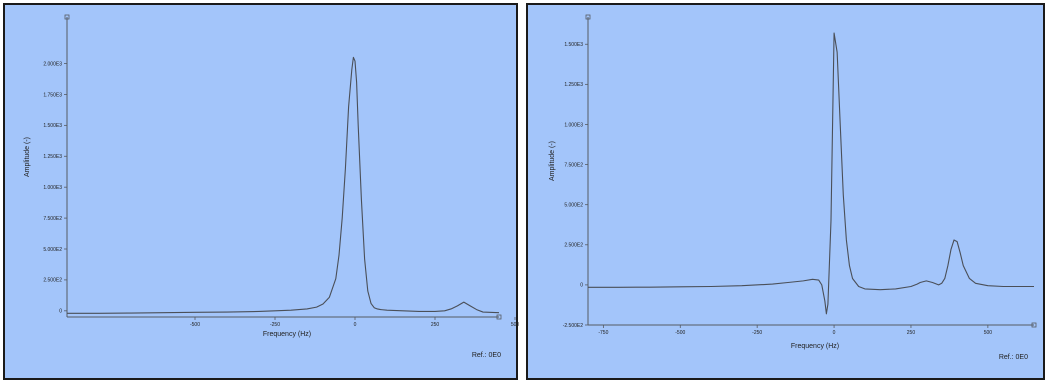  What do you see at coordinates (52, 126) in the screenshot?
I see `left-chart-y-tick-label: 1.500E3` at bounding box center [52, 126].